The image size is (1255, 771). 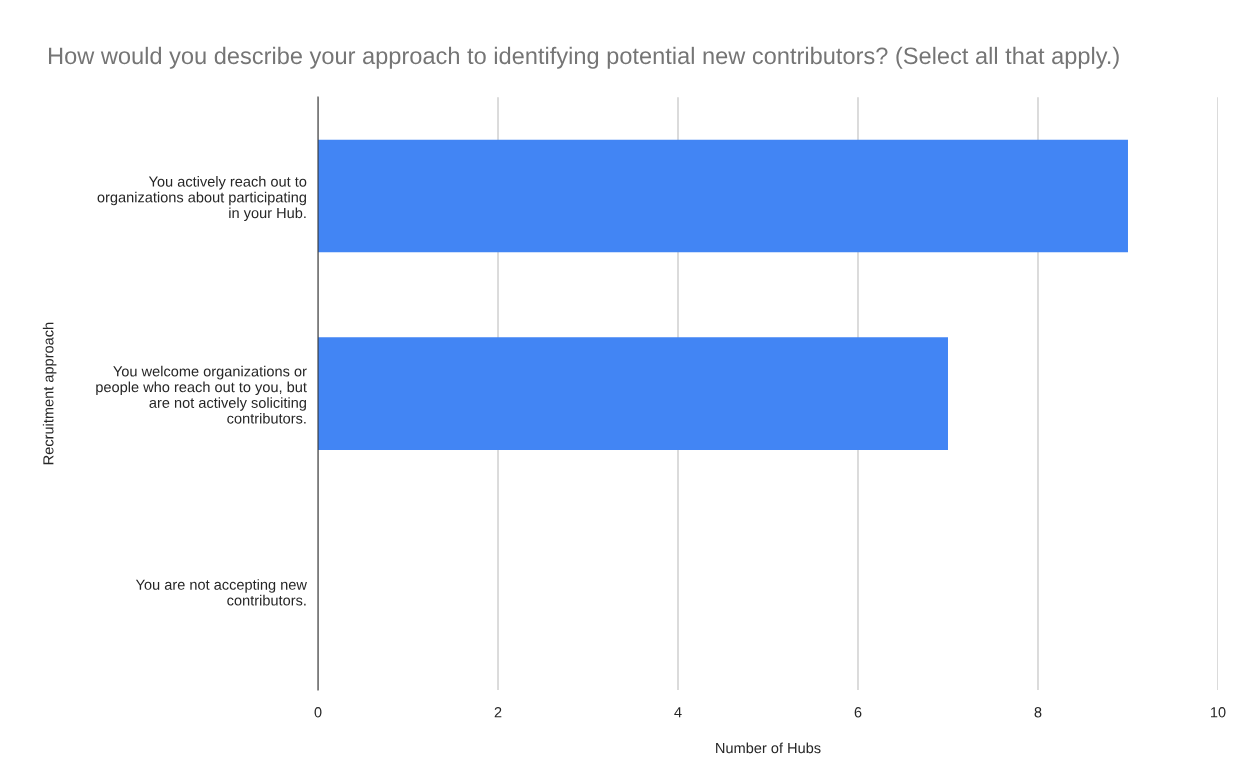 I want to click on x-tick-label: 2, so click(x=498, y=712).